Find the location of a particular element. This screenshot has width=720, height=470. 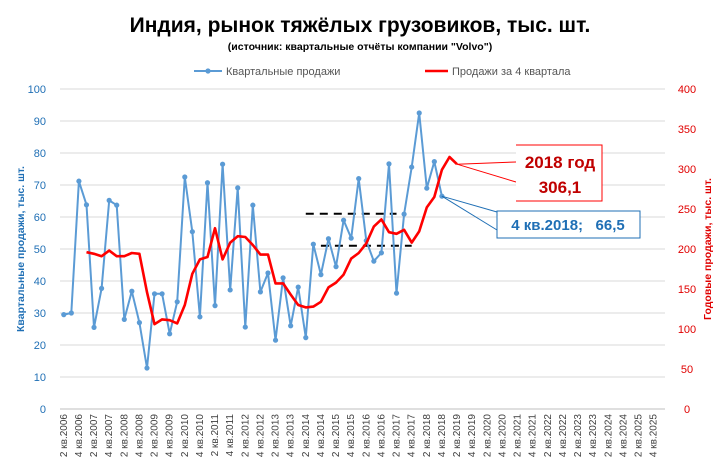

x-tick-label: 4 кв.2021 is located at coordinates (533, 435).